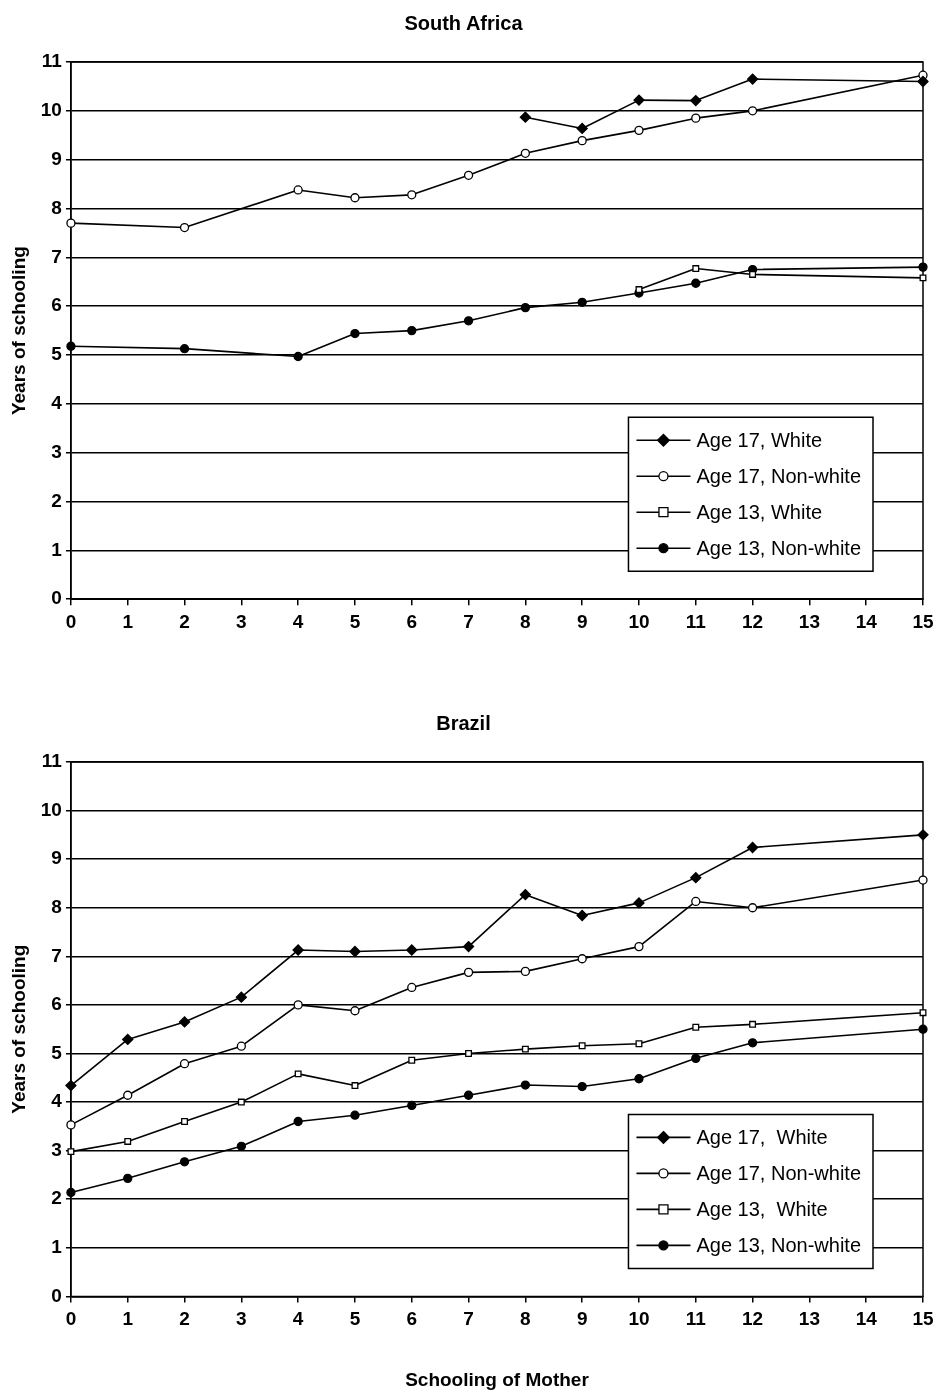 This screenshot has width=943, height=1400. What do you see at coordinates (57, 549) in the screenshot?
I see `y-tick-label: 1` at bounding box center [57, 549].